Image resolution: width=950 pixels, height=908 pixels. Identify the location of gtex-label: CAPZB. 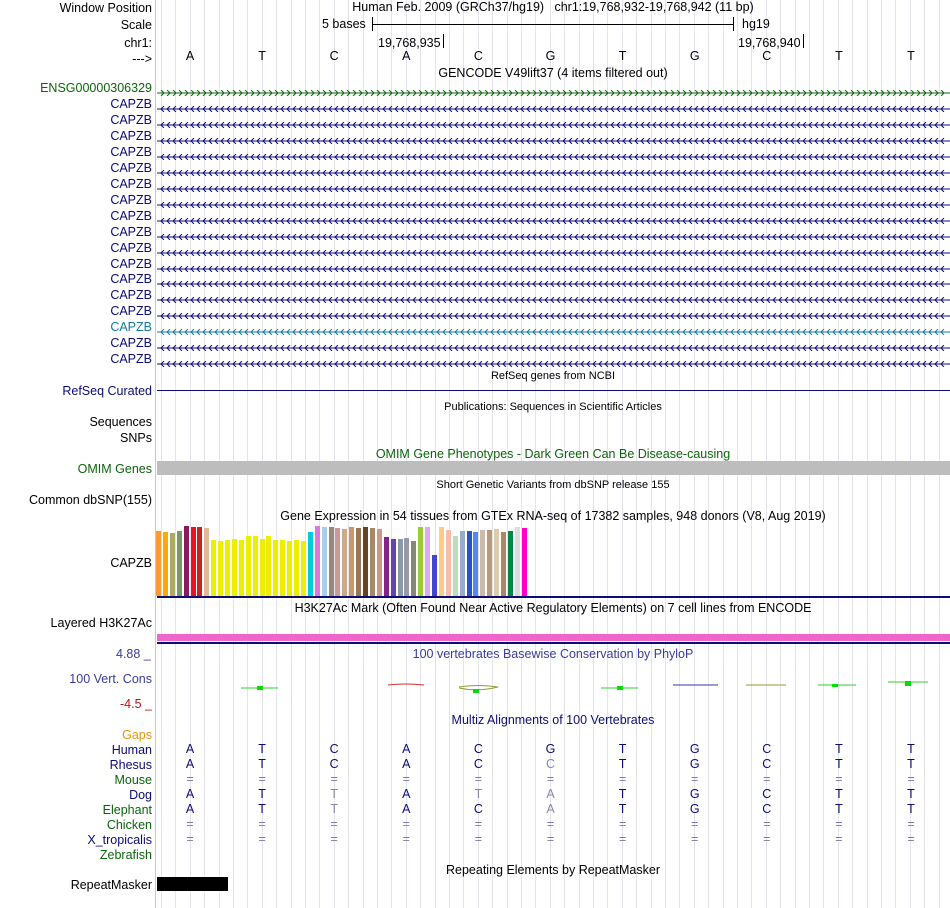
(131, 563).